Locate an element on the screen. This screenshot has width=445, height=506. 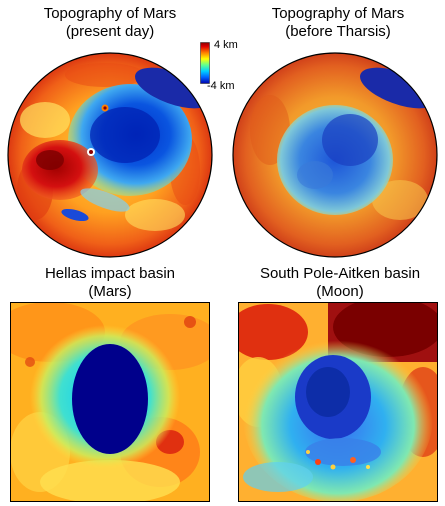
title-spa-line2: (Moon) is located at coordinates (340, 291).